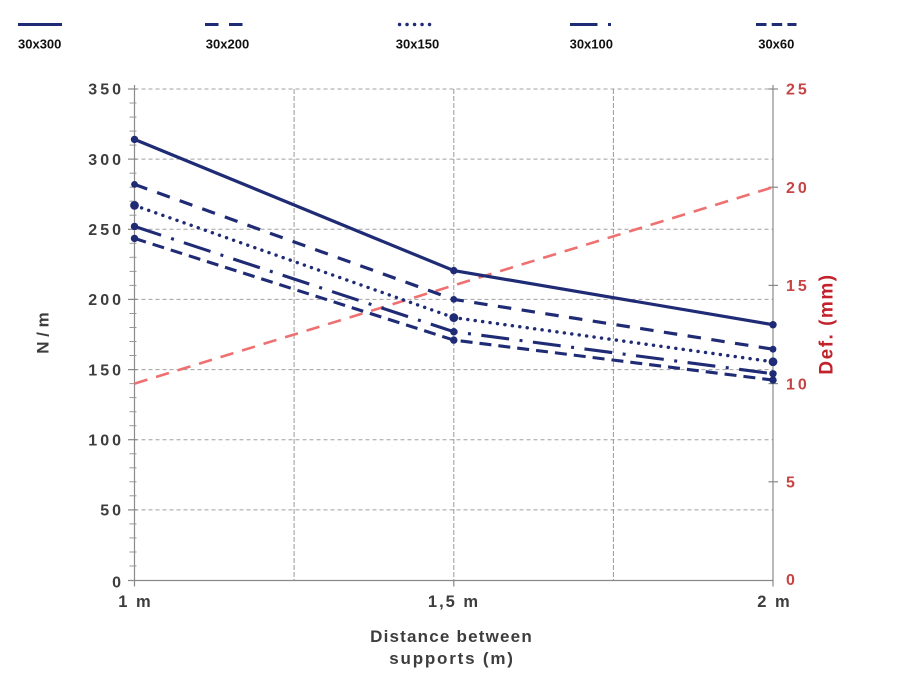 The height and width of the screenshot is (700, 900). I want to click on svg-text: 20, so click(798, 188).